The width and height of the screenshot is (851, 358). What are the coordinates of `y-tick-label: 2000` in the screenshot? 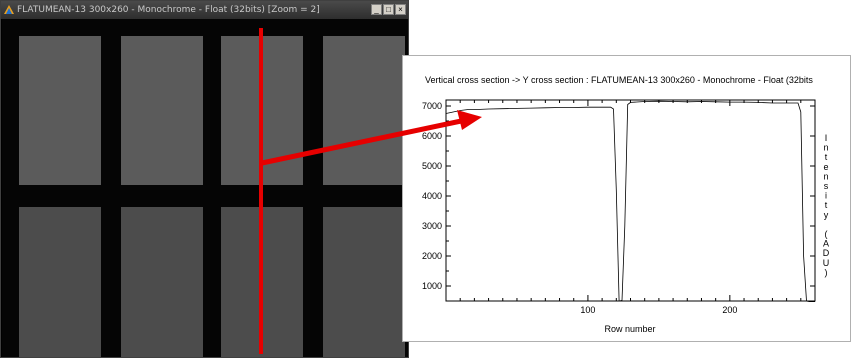 It's located at (432, 256).